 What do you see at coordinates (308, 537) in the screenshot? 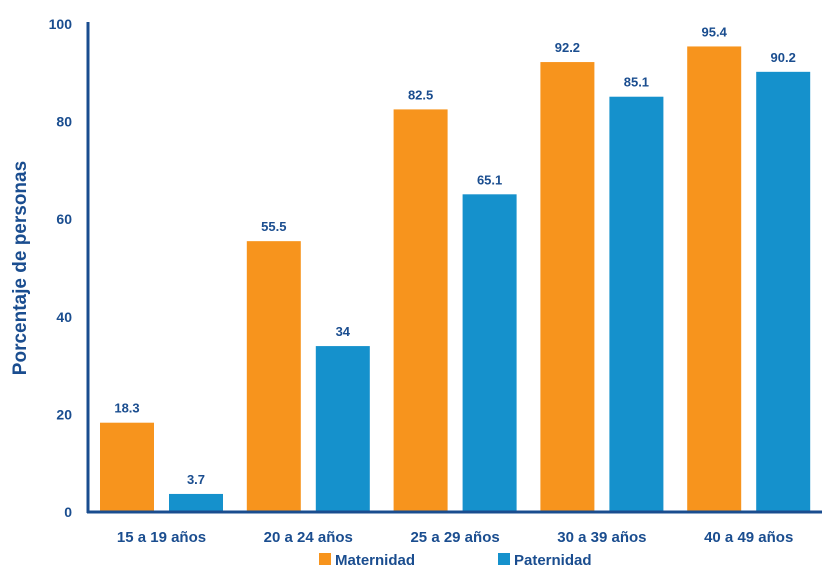
I see `x-tick-label: 20 a 24 años` at bounding box center [308, 537].